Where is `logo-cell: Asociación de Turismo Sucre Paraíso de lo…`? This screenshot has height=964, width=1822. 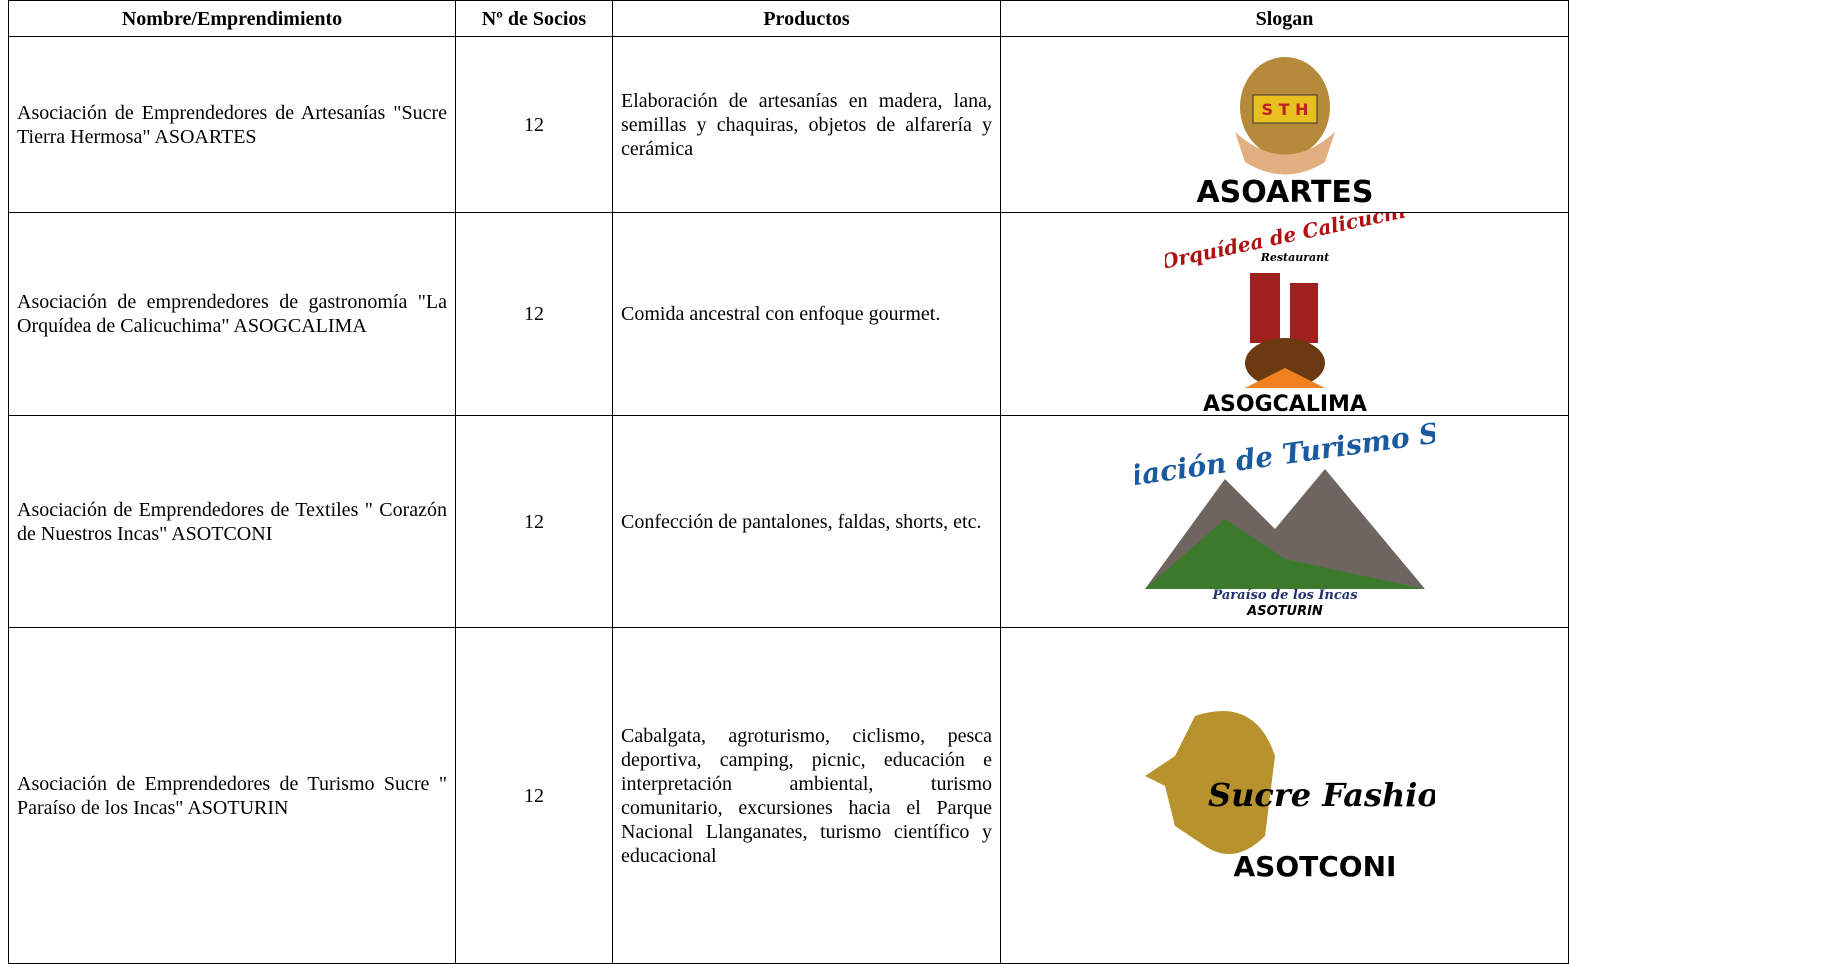
logo-cell: Asociación de Turismo Sucre Paraíso de lo… is located at coordinates (1284, 521).